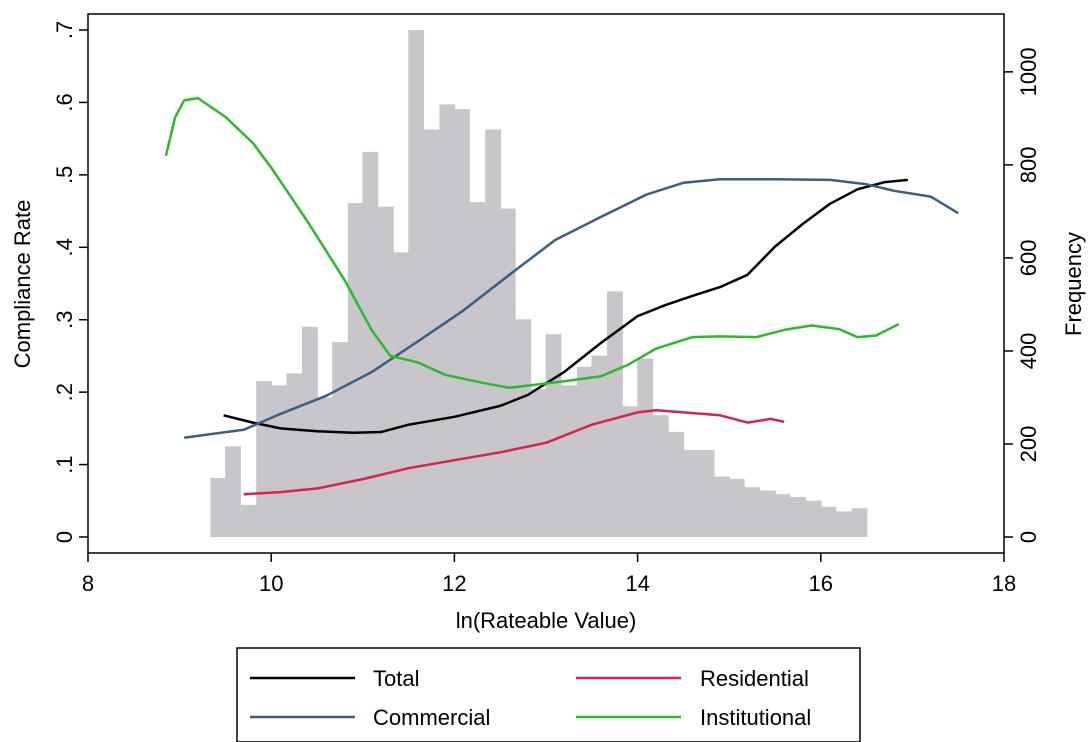 This screenshot has height=742, width=1089. What do you see at coordinates (64, 320) in the screenshot?
I see `y-tick-label: .3` at bounding box center [64, 320].